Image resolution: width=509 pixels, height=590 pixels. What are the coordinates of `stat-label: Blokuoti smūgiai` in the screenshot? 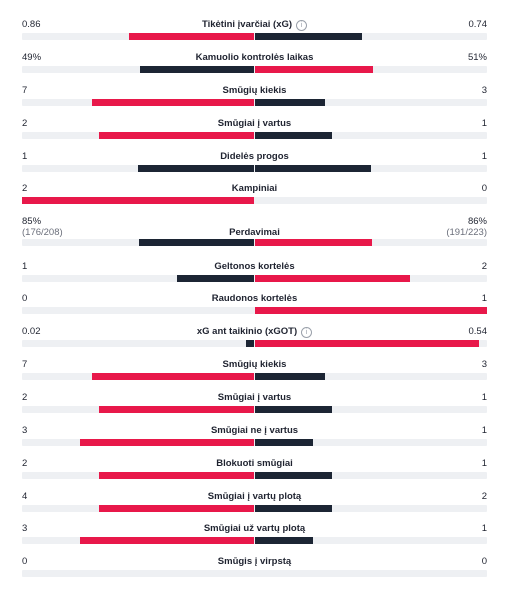 It's located at (254, 463).